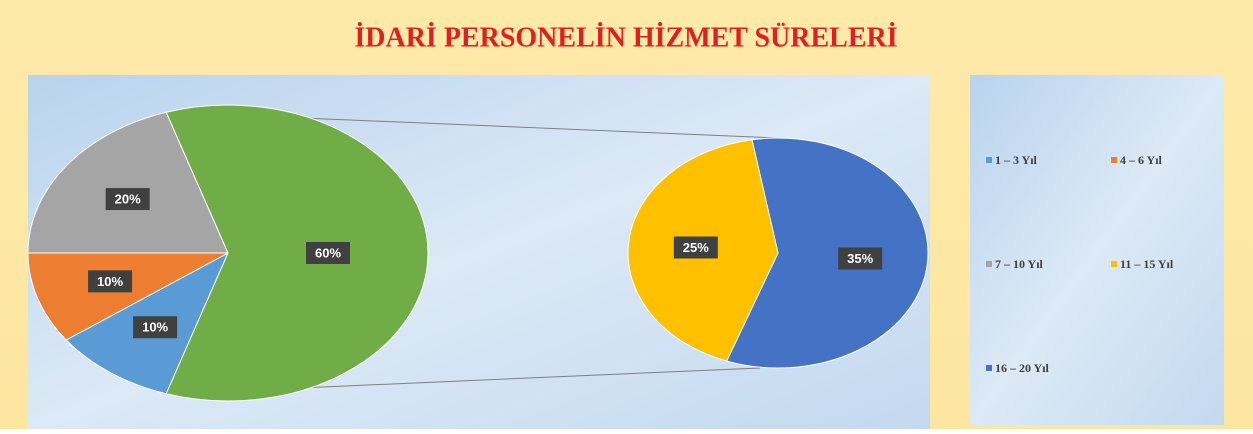 This screenshot has height=434, width=1253. I want to click on legend-label: 4 – 6 Yıl, so click(1141, 160).